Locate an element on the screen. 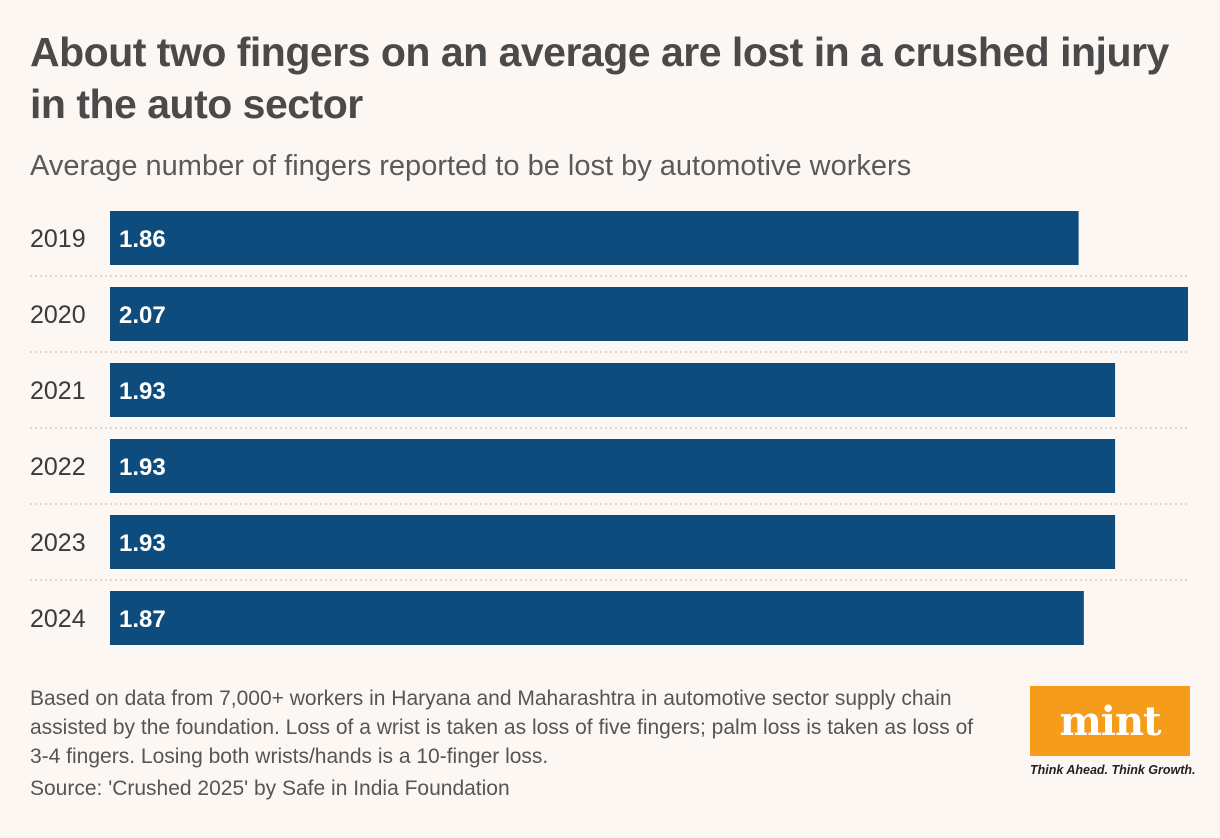  mint-logo: mint is located at coordinates (1110, 721).